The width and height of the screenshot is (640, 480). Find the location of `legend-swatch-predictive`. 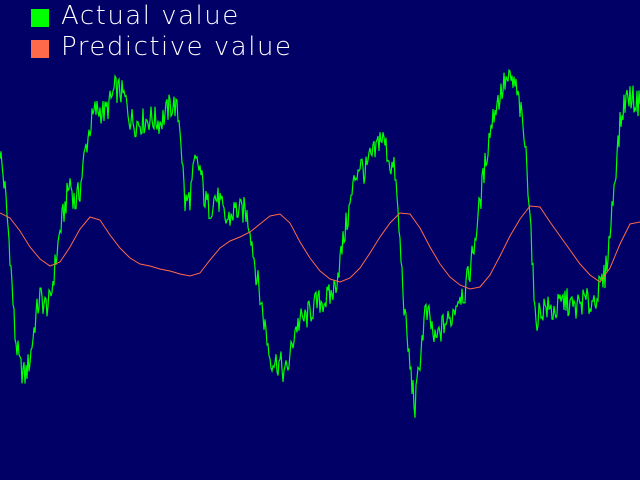

legend-swatch-predictive is located at coordinates (40, 49).